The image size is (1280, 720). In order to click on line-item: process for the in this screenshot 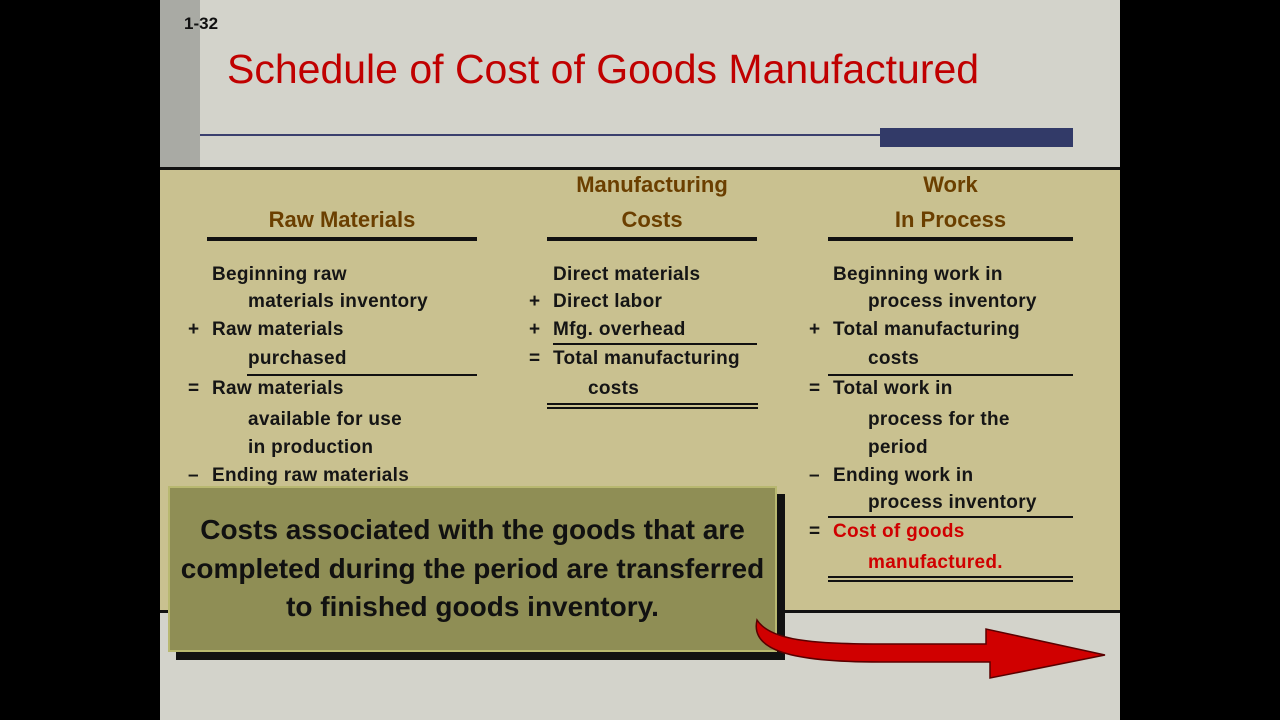, I will do `click(939, 419)`.